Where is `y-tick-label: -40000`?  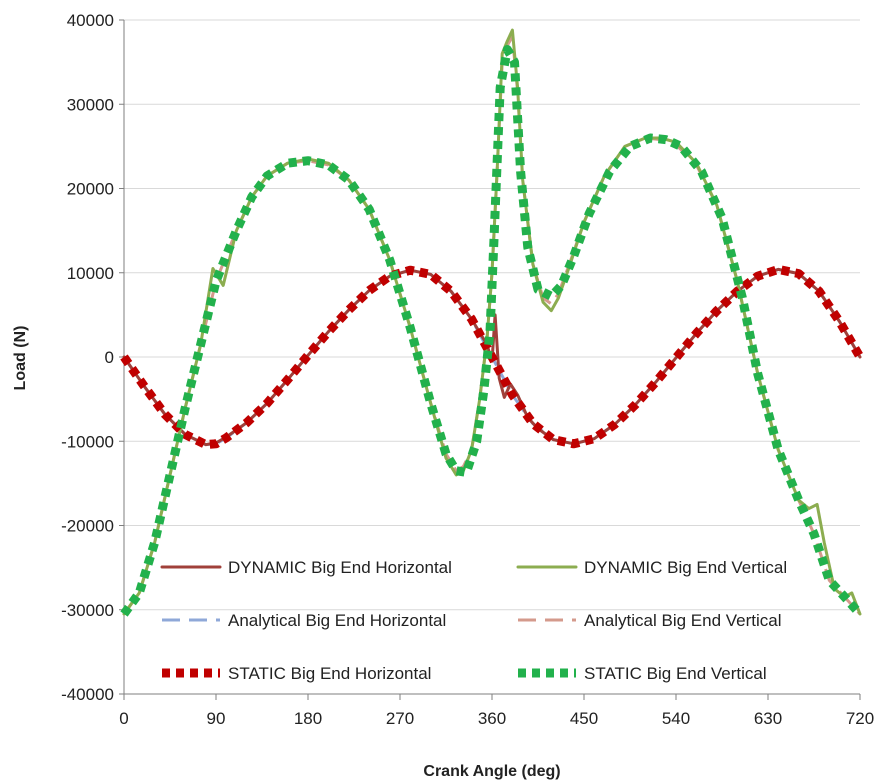 y-tick-label: -40000 is located at coordinates (87, 694).